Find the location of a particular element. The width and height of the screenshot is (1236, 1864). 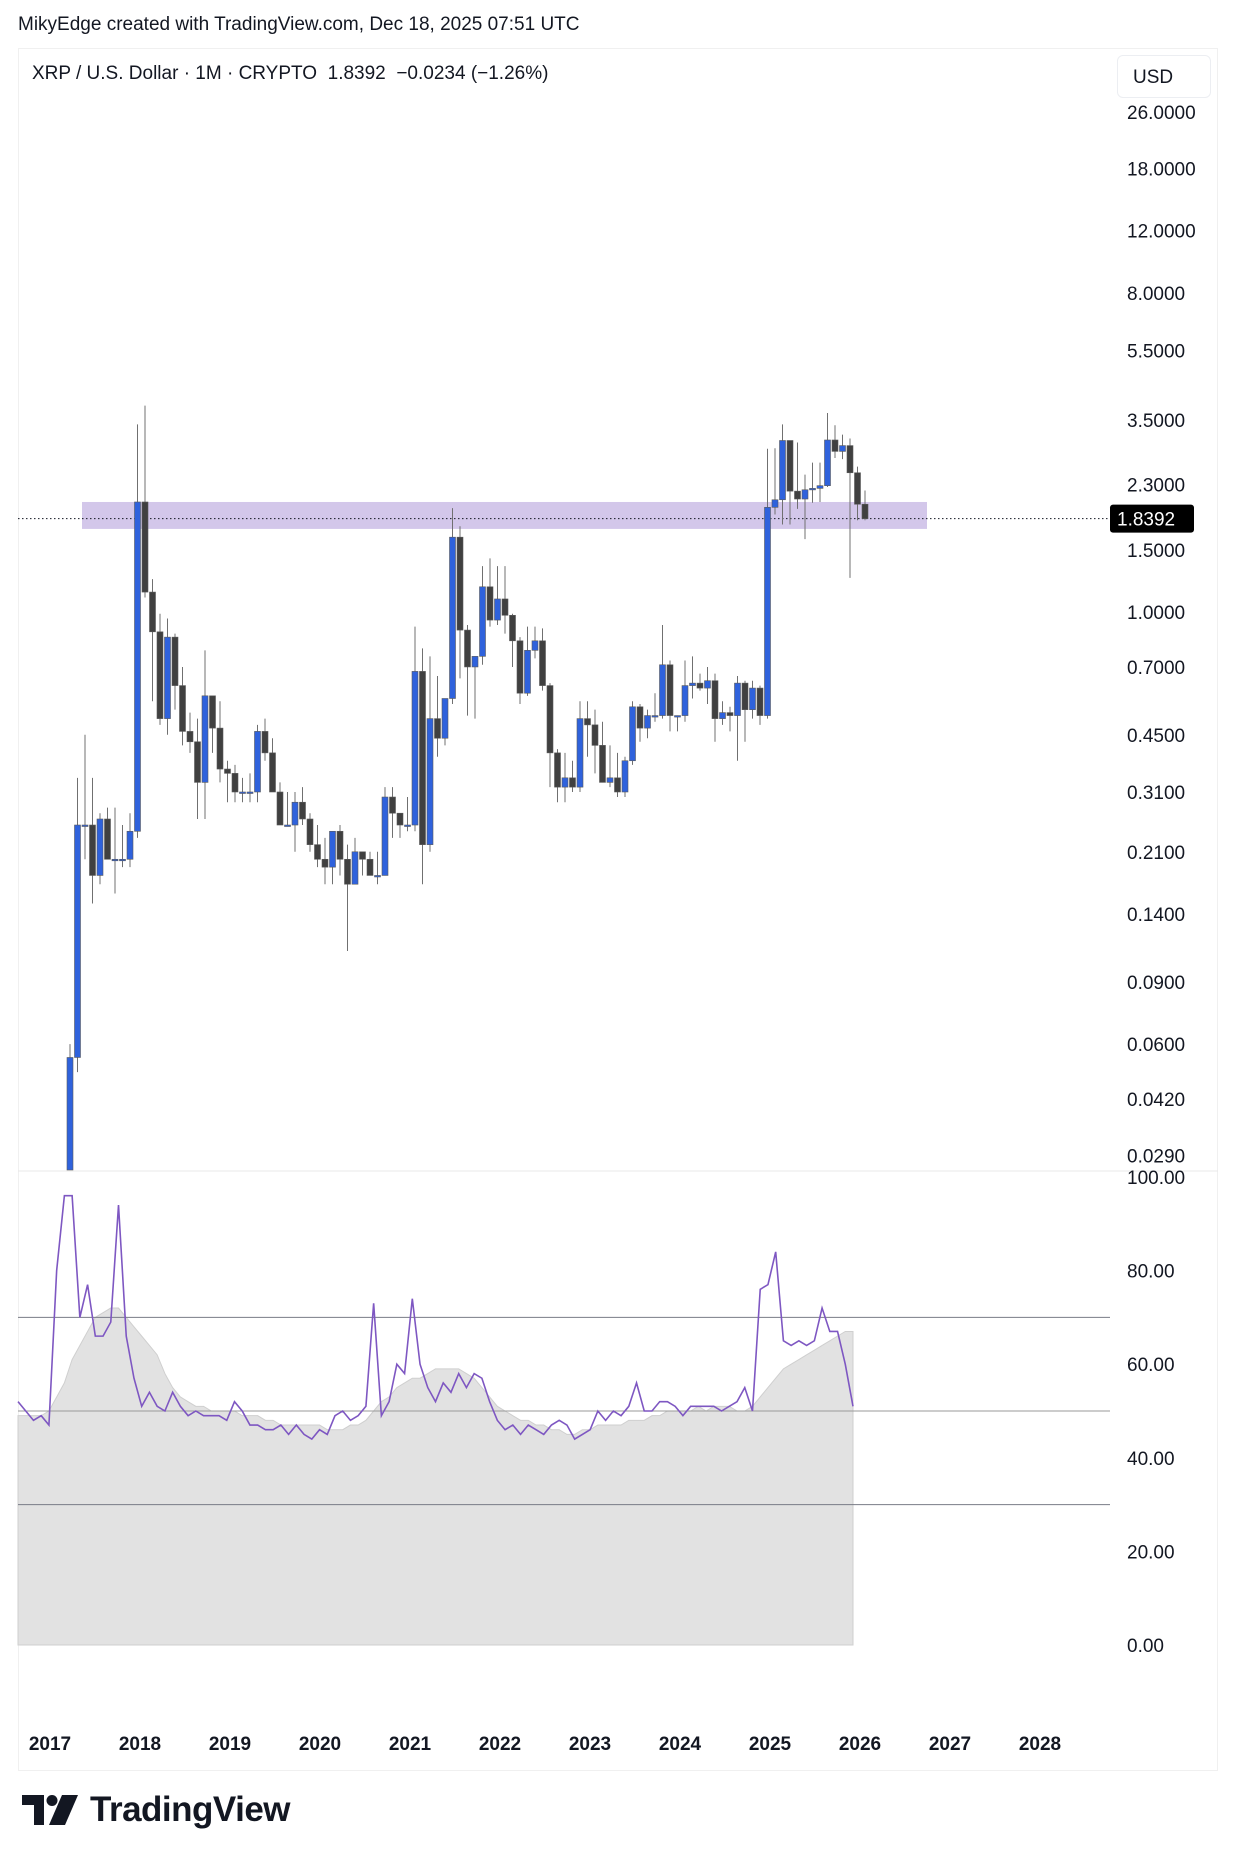

price-axis-label: 3.5000 is located at coordinates (1156, 421).